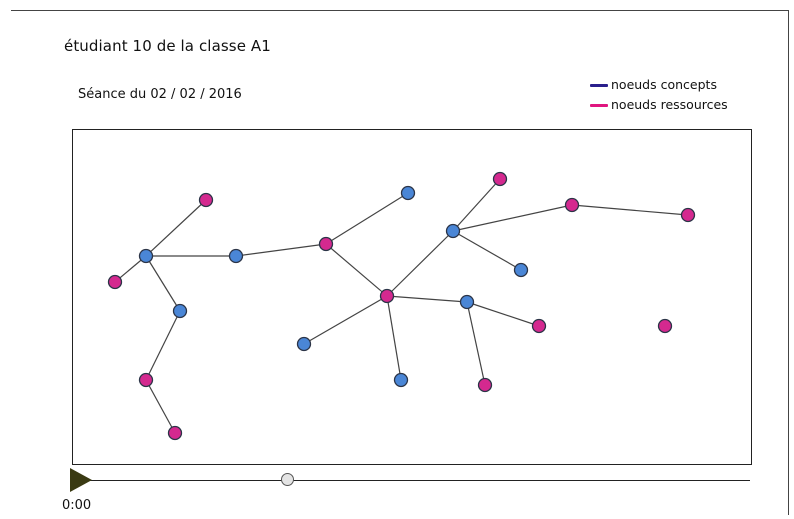 The width and height of the screenshot is (794, 519). Describe the element at coordinates (669, 104) in the screenshot. I see `legend-label-resources: noeuds ressources` at that location.